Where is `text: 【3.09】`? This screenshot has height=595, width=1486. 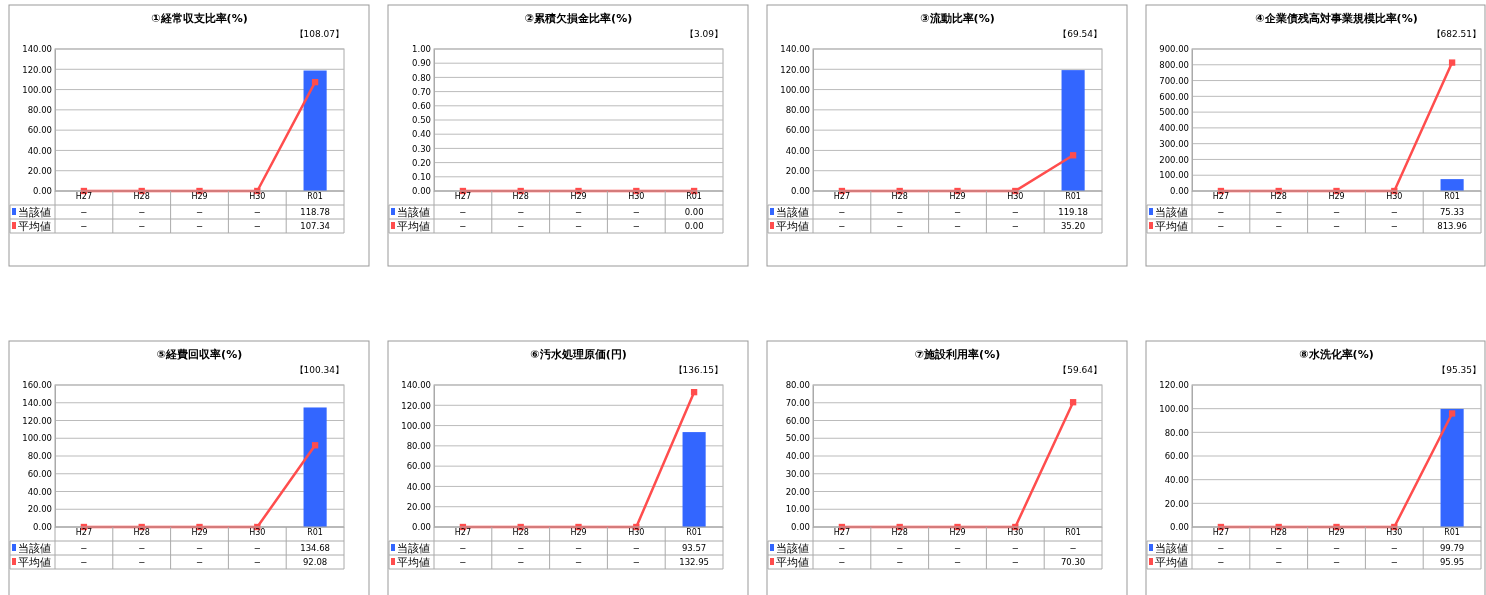 text: 【3.09】 is located at coordinates (703, 34).